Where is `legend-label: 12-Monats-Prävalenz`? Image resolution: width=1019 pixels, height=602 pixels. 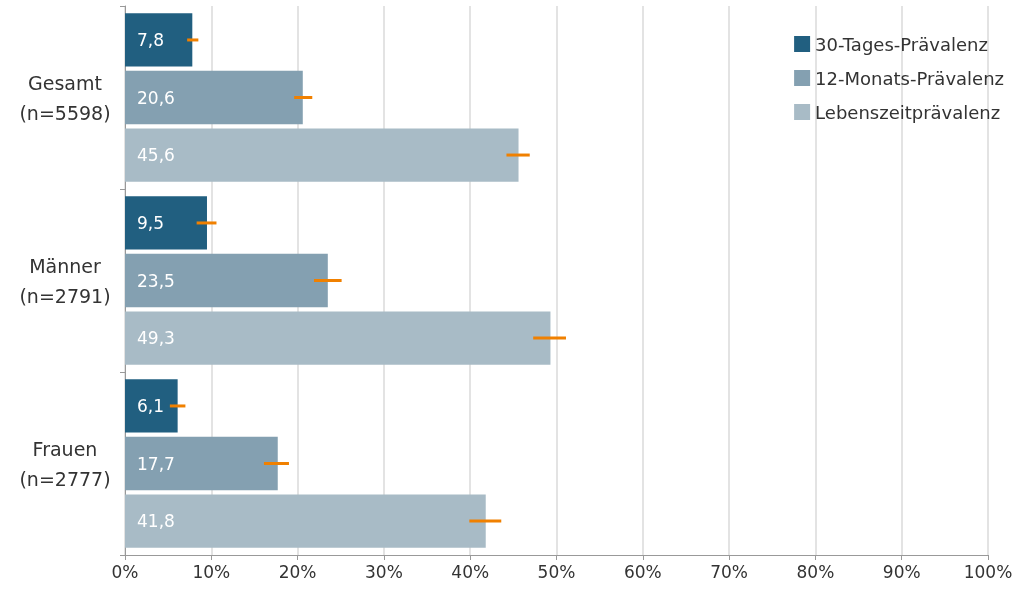 legend-label: 12-Monats-Prävalenz is located at coordinates (910, 78).